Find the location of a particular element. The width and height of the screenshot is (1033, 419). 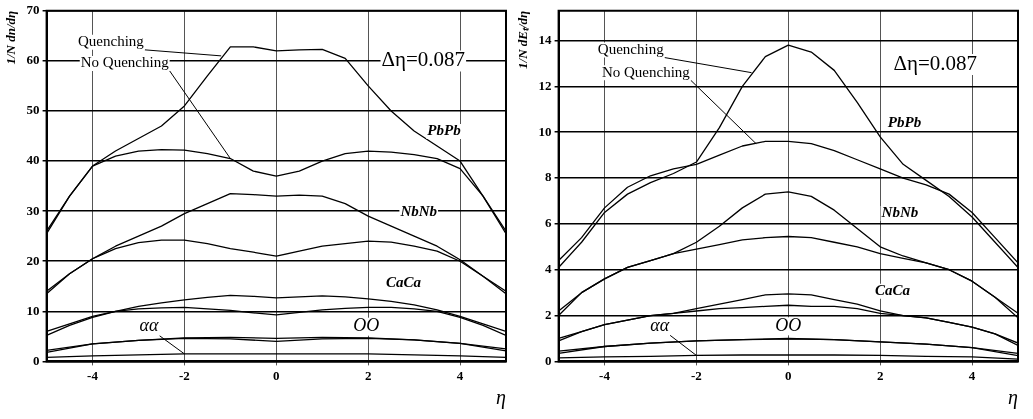

y-tick-label: 8 is located at coordinates (549, 177).